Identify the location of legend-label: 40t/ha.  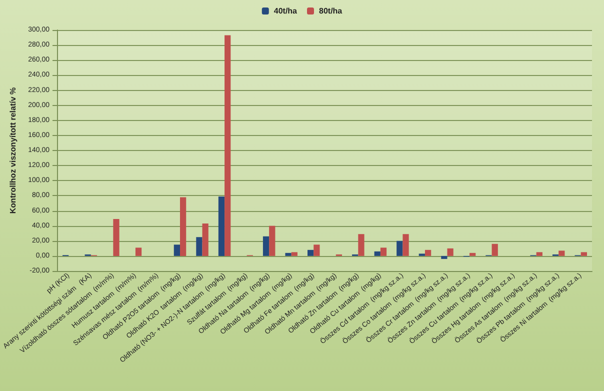
(286, 11).